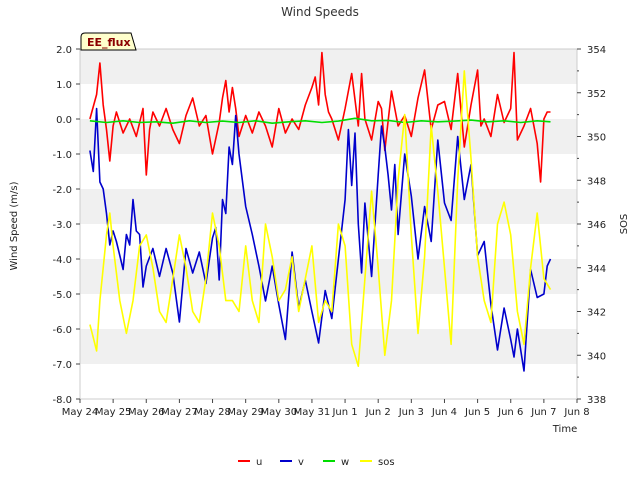  Describe the element at coordinates (596, 181) in the screenshot. I see `y2-tick-label: 348` at that location.